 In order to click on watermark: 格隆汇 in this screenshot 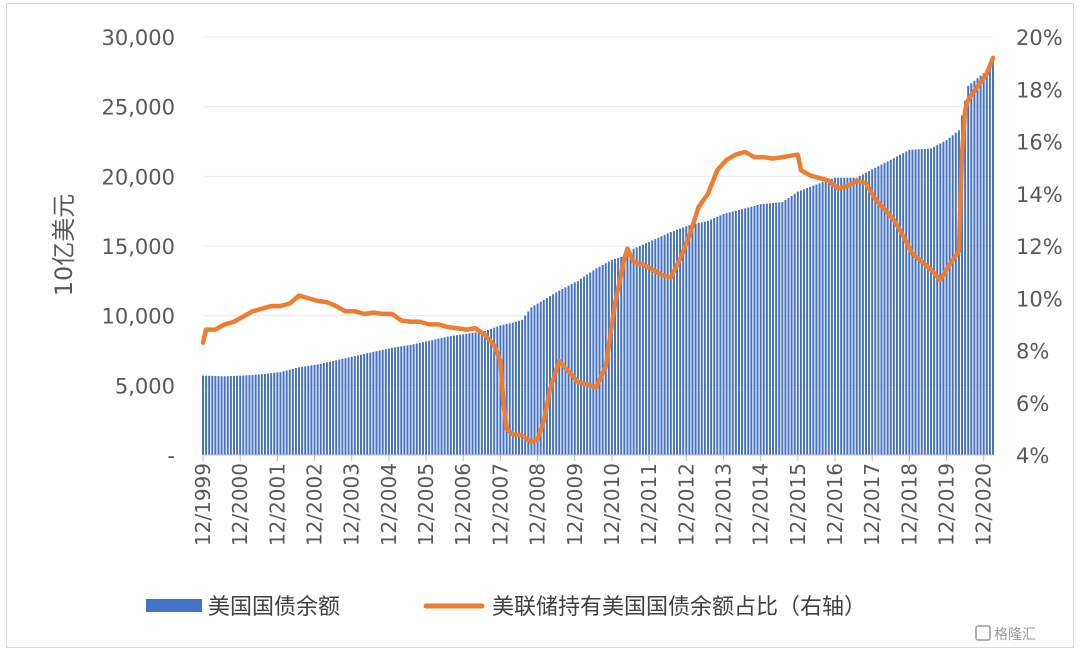, I will do `click(1005, 634)`.